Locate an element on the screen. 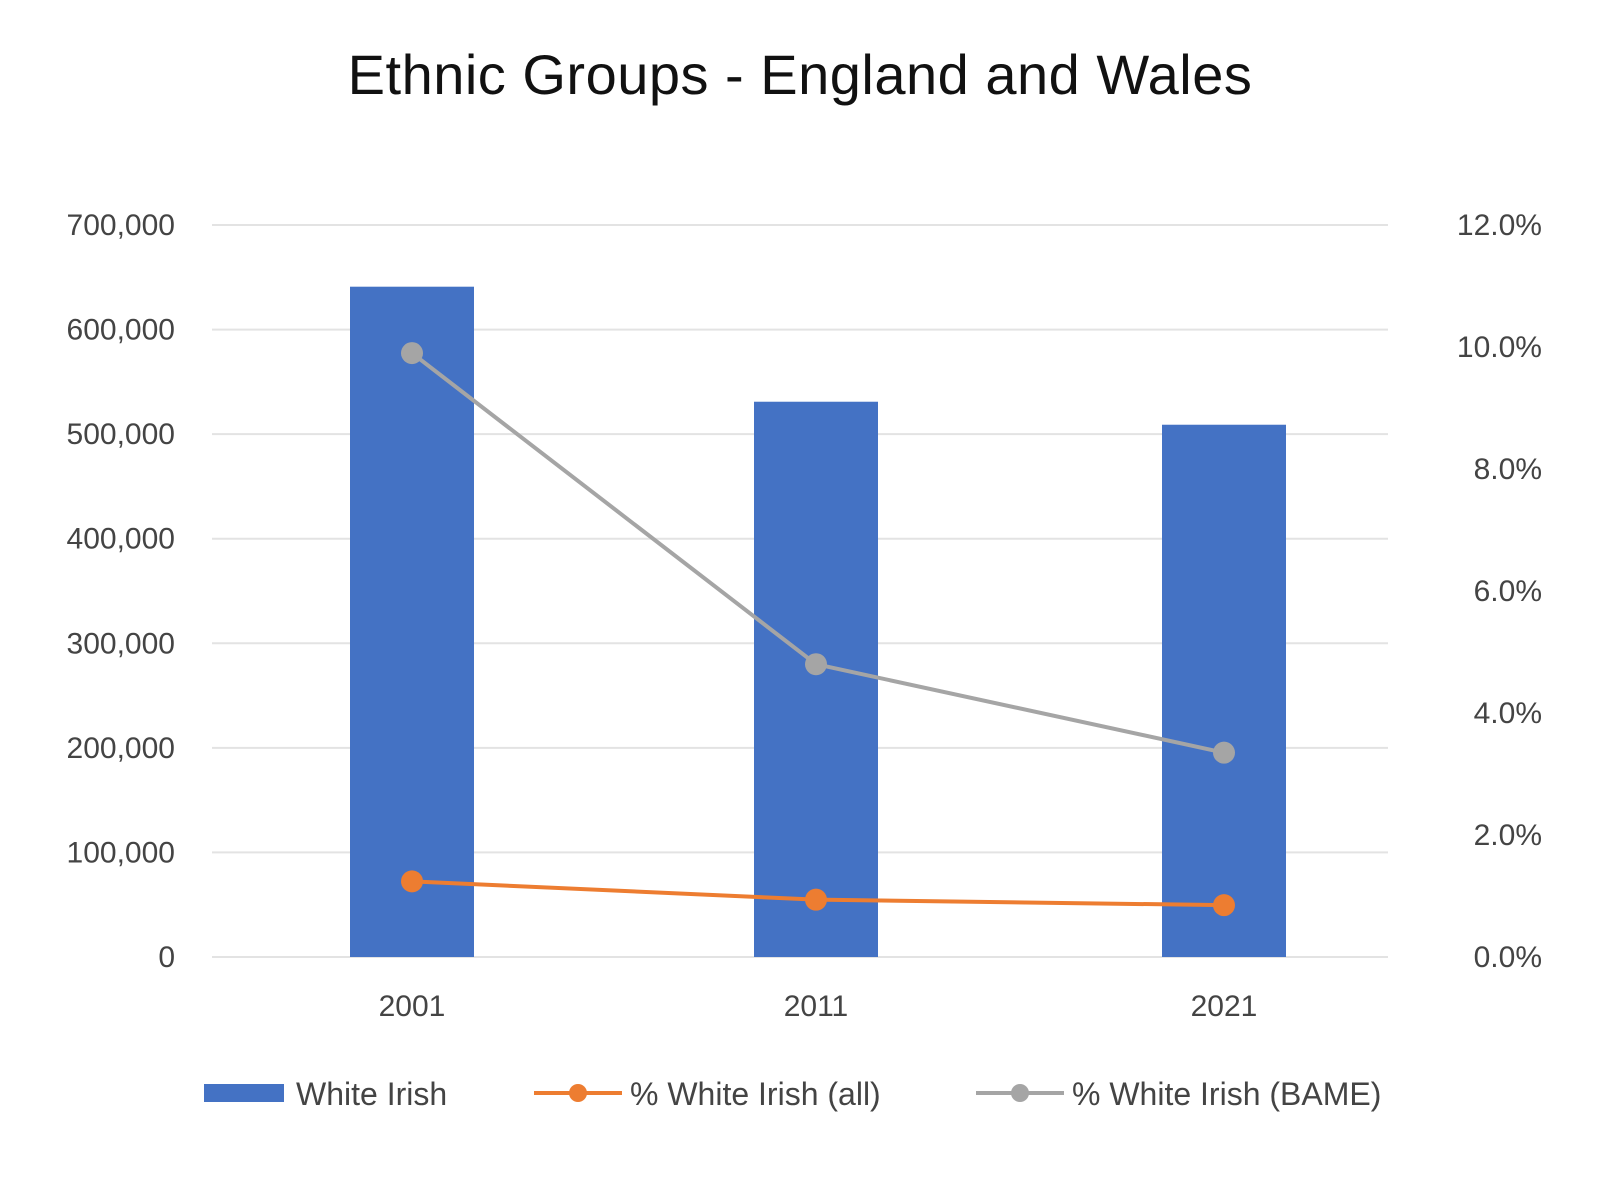 The image size is (1600, 1204). y-right-tick-label: 0.0% is located at coordinates (1508, 957).